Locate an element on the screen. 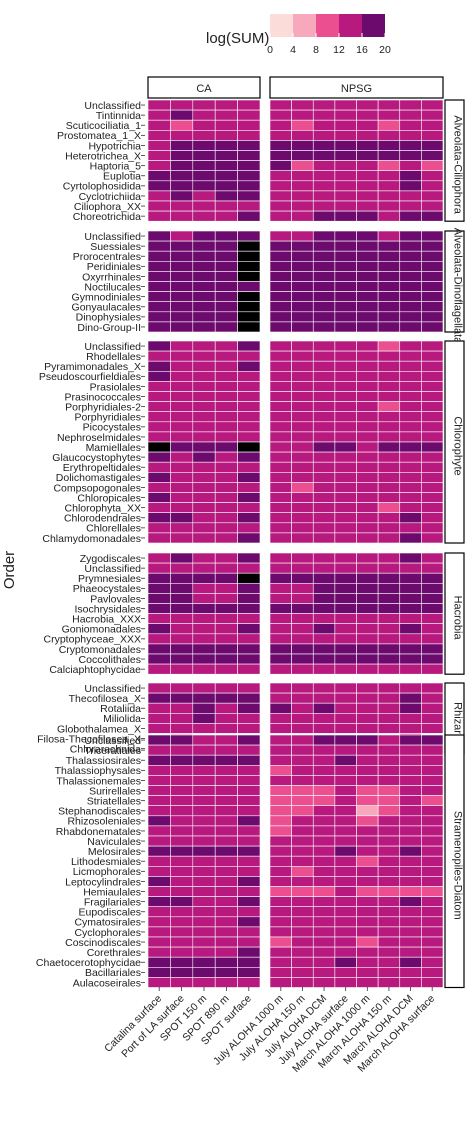 This screenshot has width=474, height=1142. order-label: Rotaliida is located at coordinates (120, 709).